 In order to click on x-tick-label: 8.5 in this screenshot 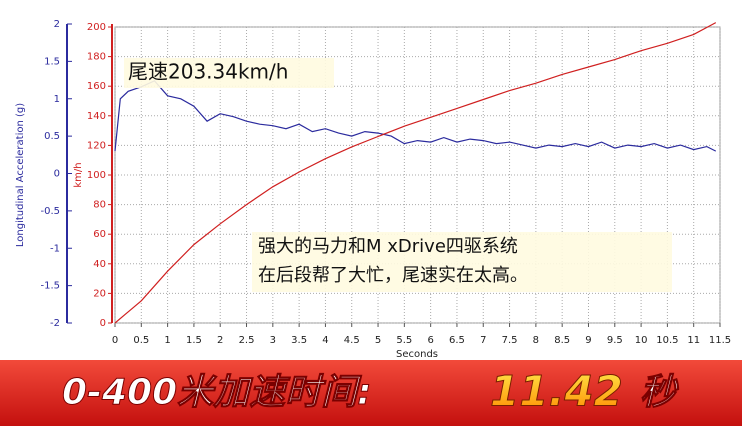, I will do `click(562, 340)`.